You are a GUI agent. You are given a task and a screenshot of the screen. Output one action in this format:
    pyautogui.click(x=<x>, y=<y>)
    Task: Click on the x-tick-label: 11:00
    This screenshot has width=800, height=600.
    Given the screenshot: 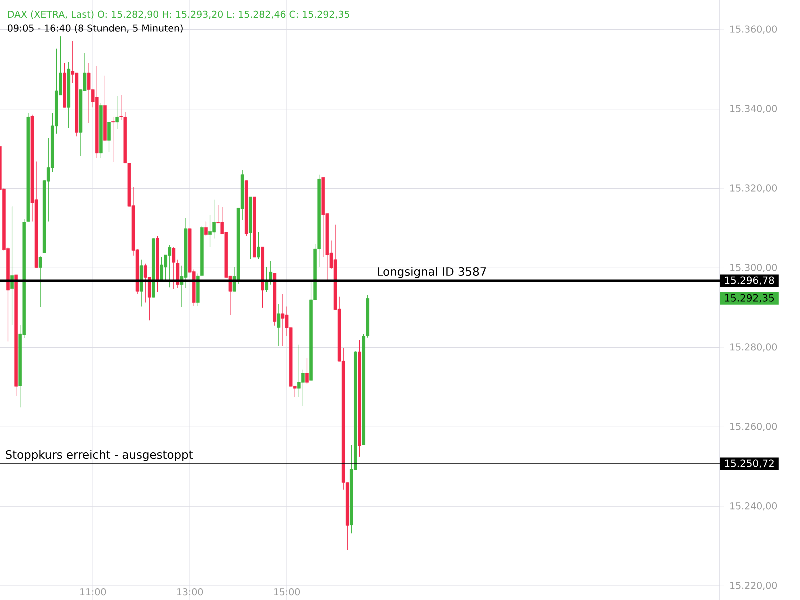 What is the action you would take?
    pyautogui.click(x=93, y=592)
    